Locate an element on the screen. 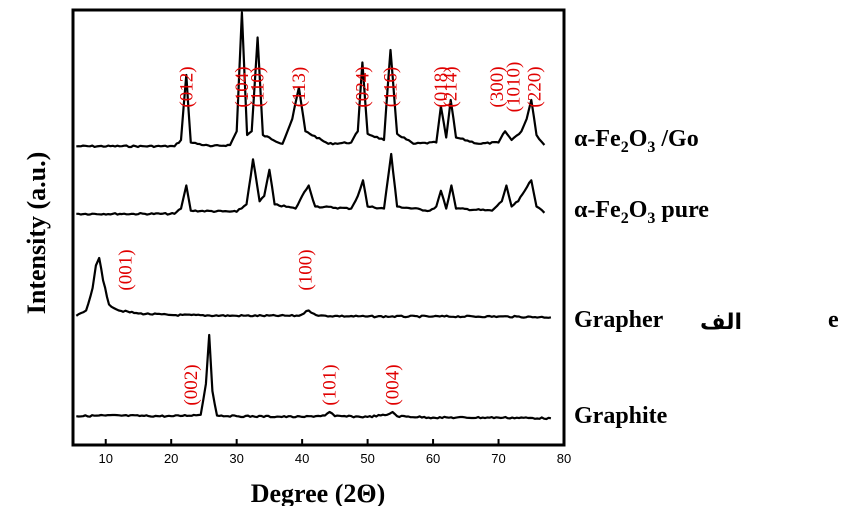 The height and width of the screenshot is (506, 859). series-label: Graphite is located at coordinates (621, 416).